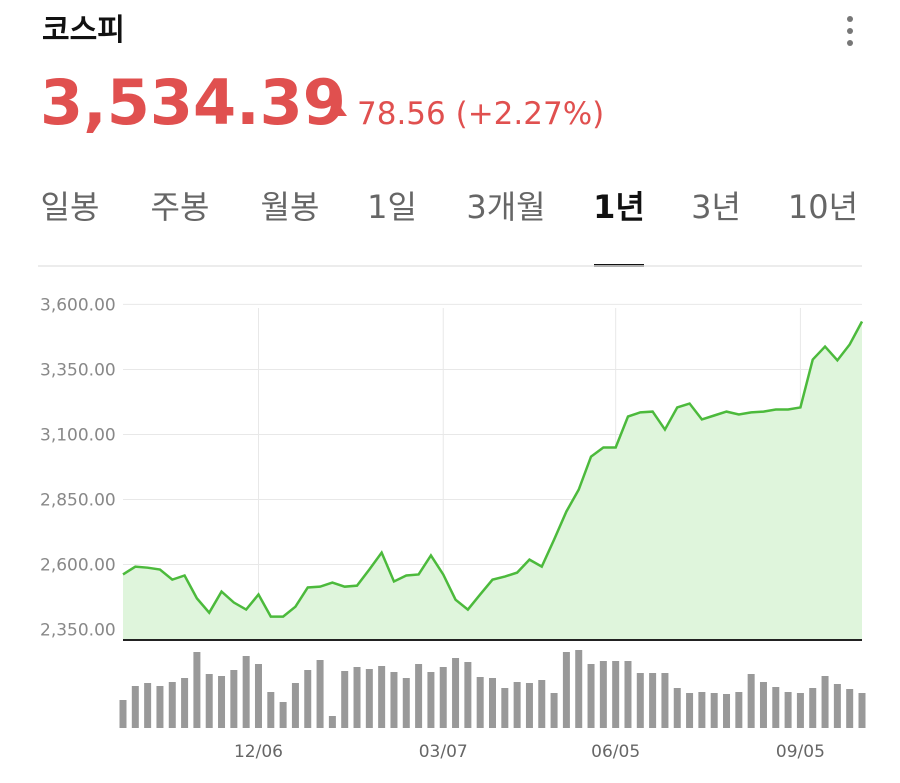 This screenshot has width=900, height=783. Describe the element at coordinates (83, 30) in the screenshot. I see `index-title: 코스피` at that location.